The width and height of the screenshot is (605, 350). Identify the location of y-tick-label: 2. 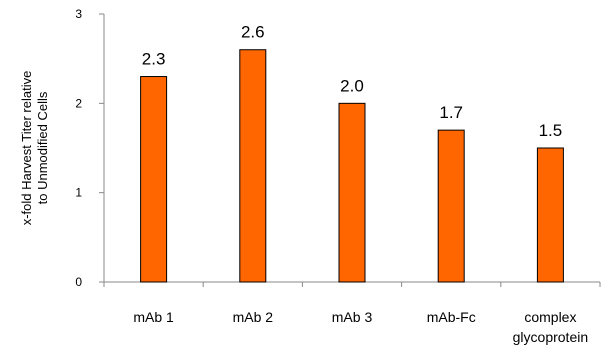
(78, 103).